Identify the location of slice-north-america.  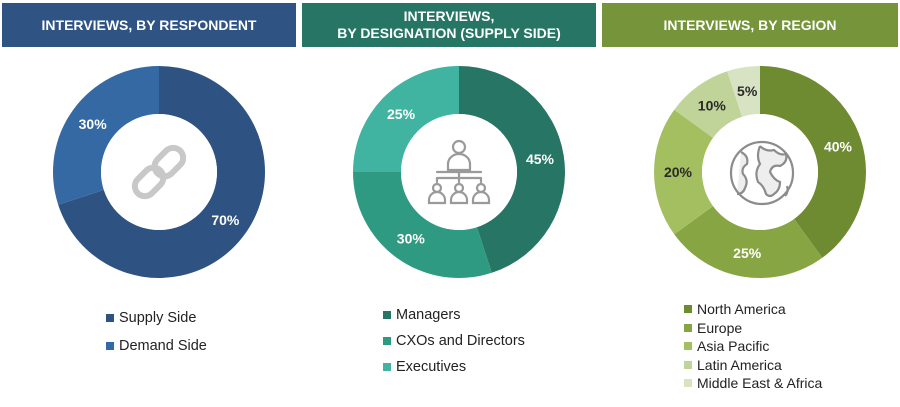
(813, 162).